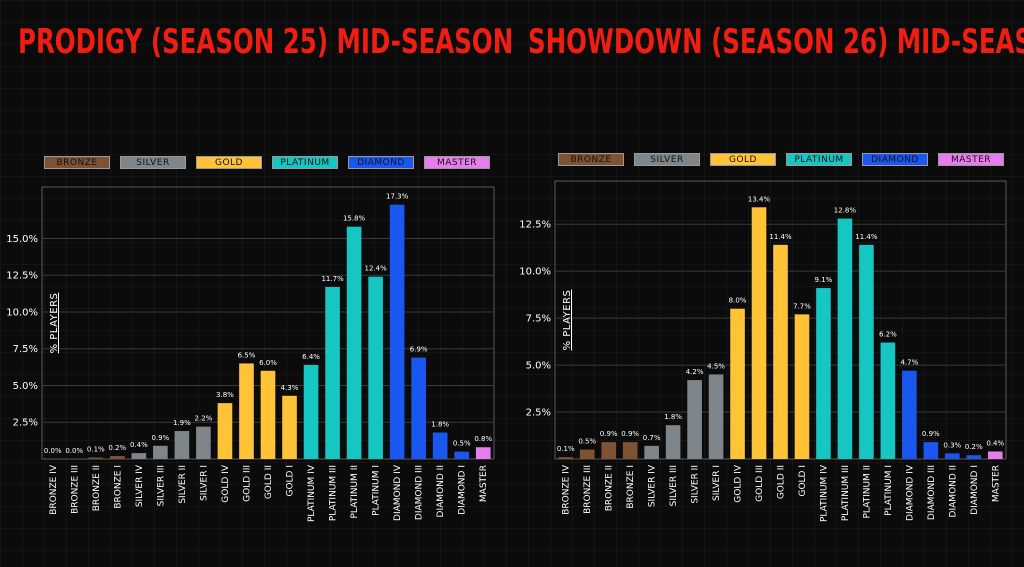  Describe the element at coordinates (566, 458) in the screenshot. I see `bar-bronze-iv` at that location.